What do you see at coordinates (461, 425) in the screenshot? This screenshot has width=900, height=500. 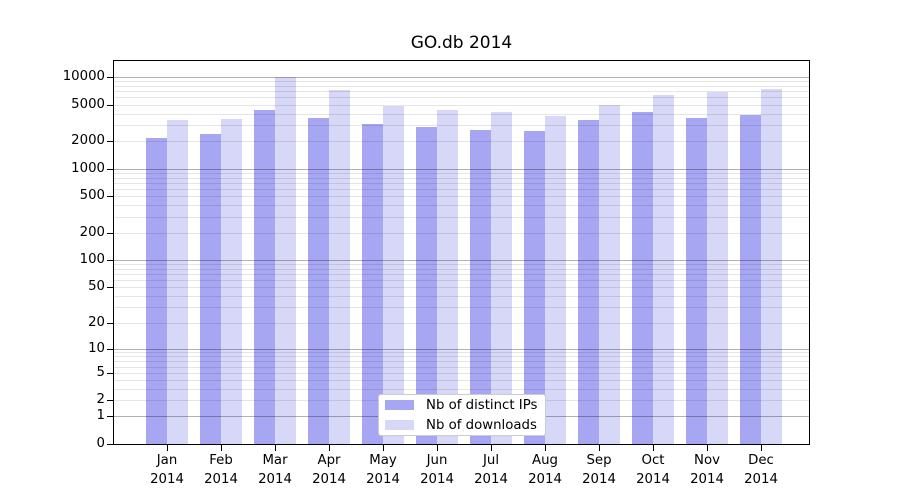 I see `legend-entry-downloads: Nb of downloads` at bounding box center [461, 425].